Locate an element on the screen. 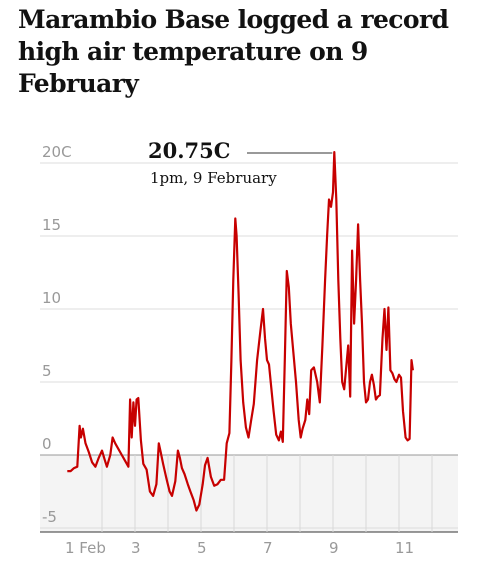 This screenshot has height=568, width=481. x-tick-label: 11 is located at coordinates (404, 548).